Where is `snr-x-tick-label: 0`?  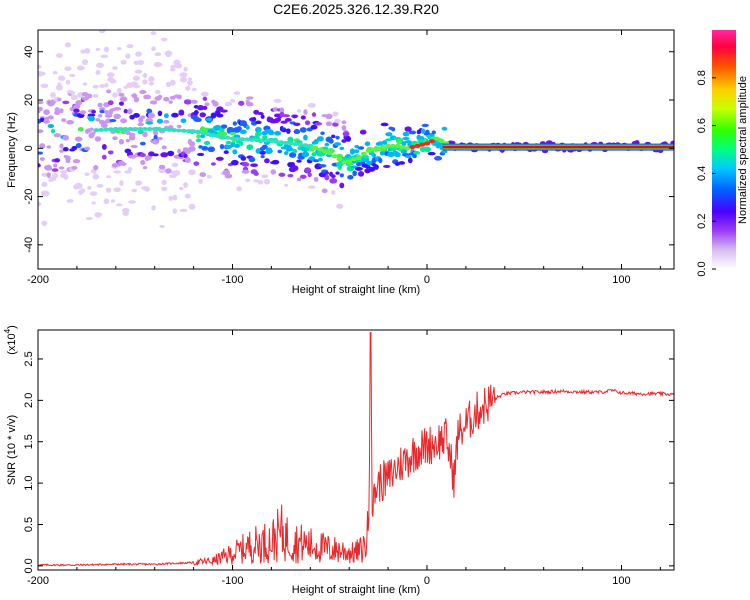 snr-x-tick-label: 0 is located at coordinates (427, 581).